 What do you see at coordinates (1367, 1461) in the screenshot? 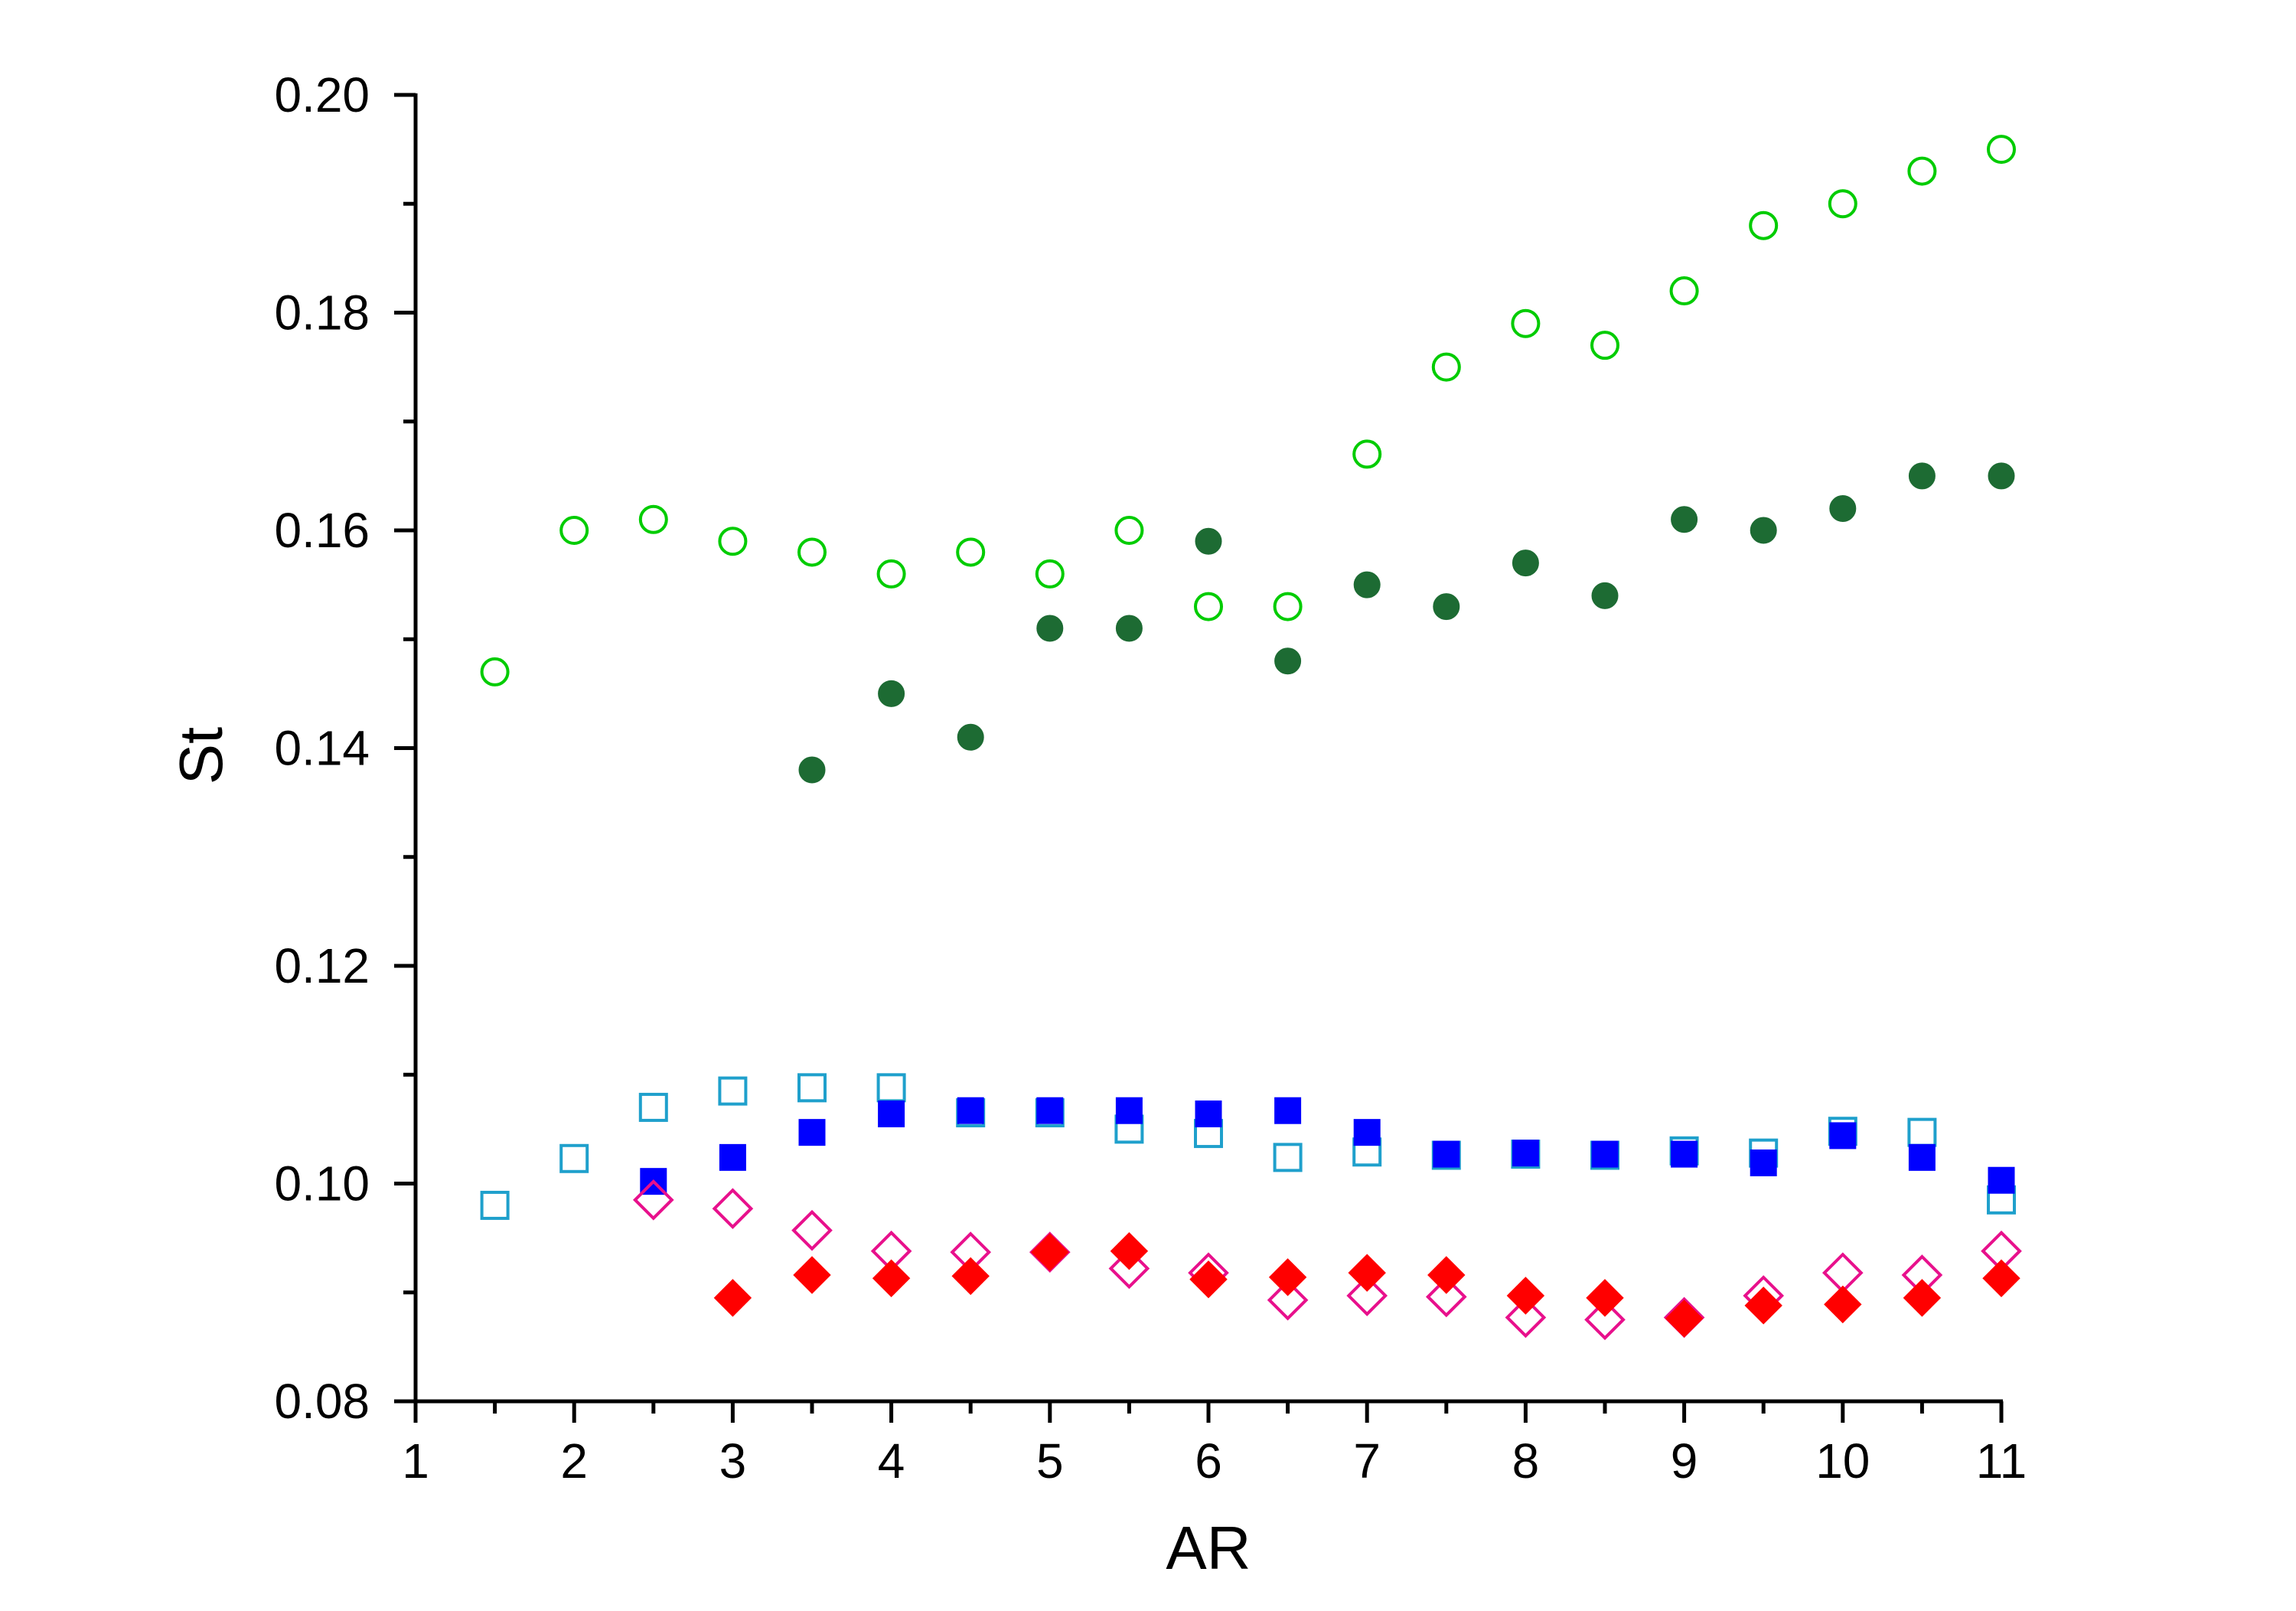
I see `x-tick-label: 7` at bounding box center [1367, 1461].